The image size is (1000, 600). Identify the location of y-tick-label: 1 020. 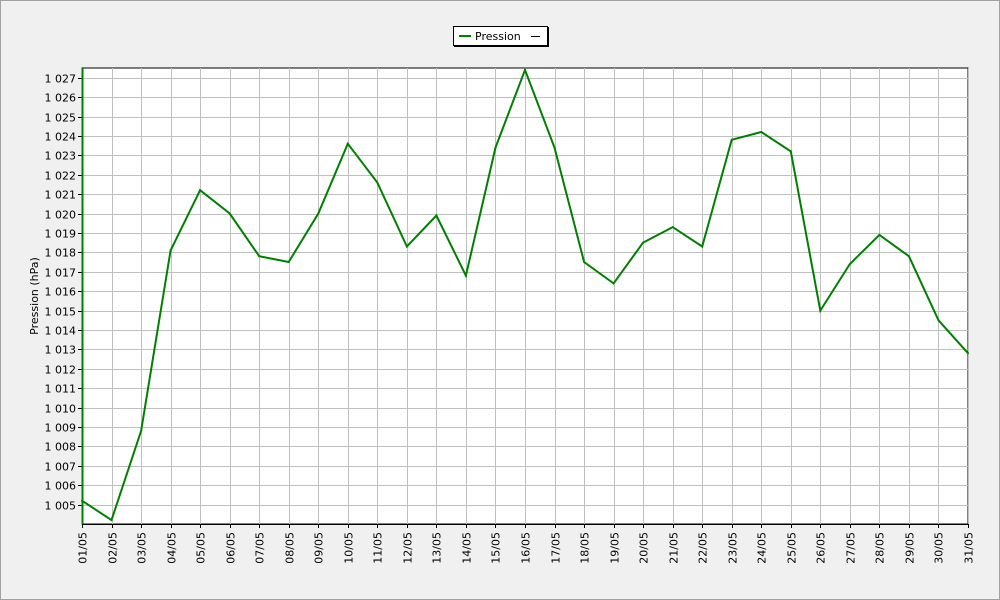
(61, 215).